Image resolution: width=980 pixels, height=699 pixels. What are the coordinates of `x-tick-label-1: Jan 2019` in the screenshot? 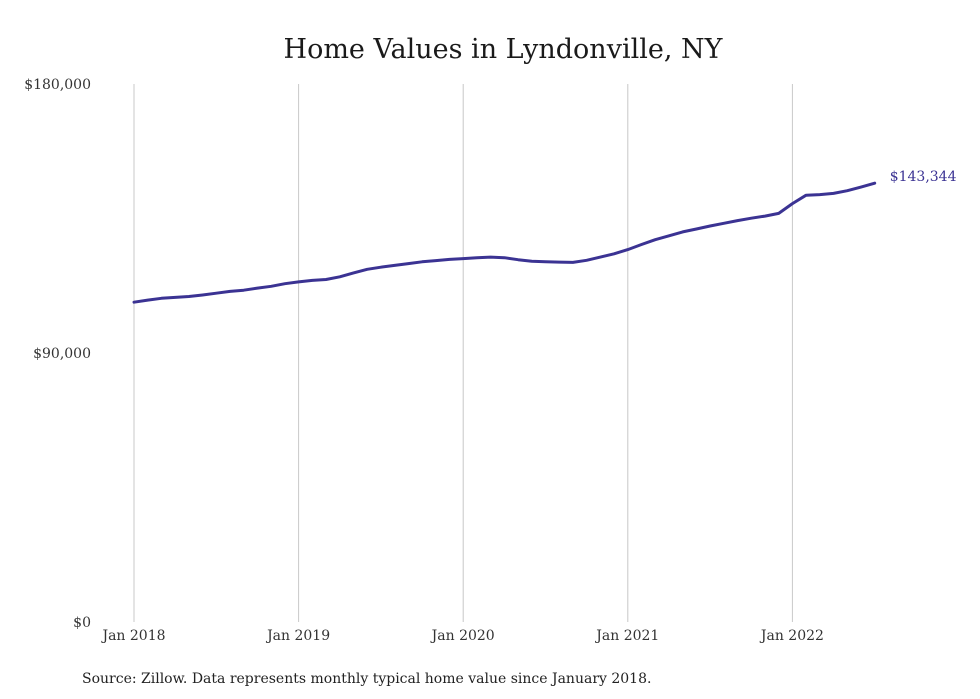 It's located at (297, 636).